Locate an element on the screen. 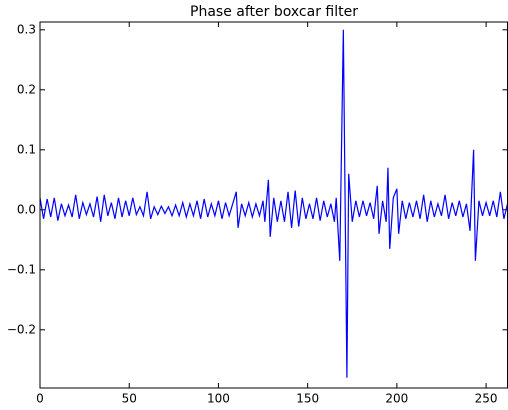 This screenshot has width=508, height=410. x-tick-label: 250 is located at coordinates (486, 399).